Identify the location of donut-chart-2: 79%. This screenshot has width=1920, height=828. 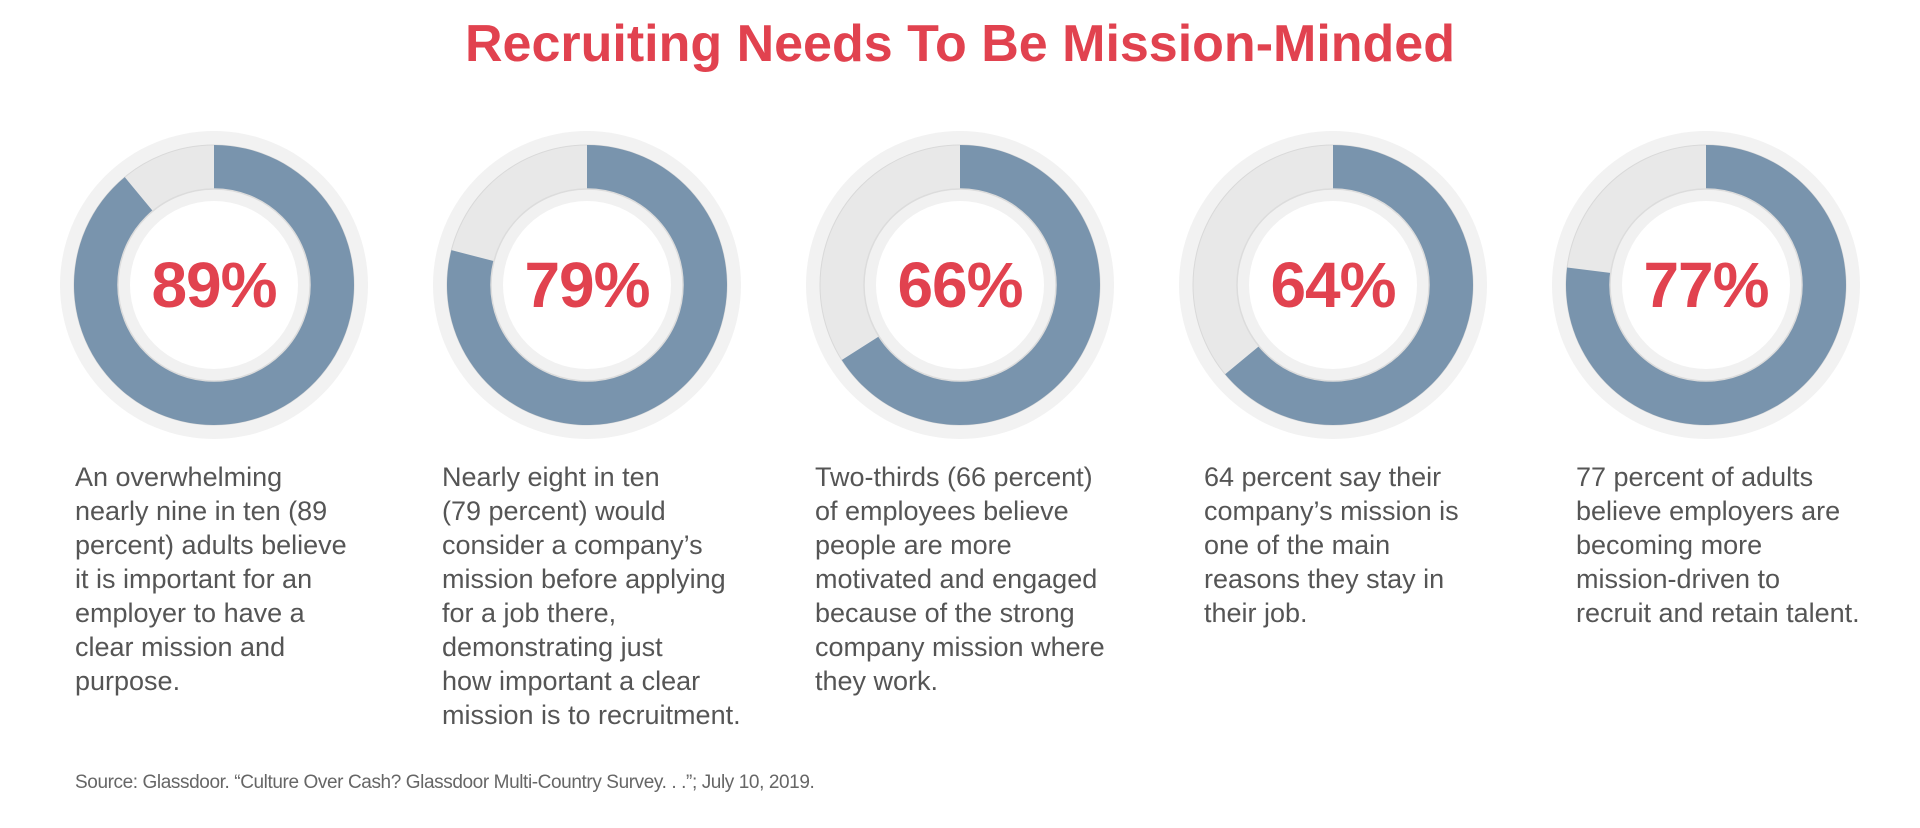
(587, 285).